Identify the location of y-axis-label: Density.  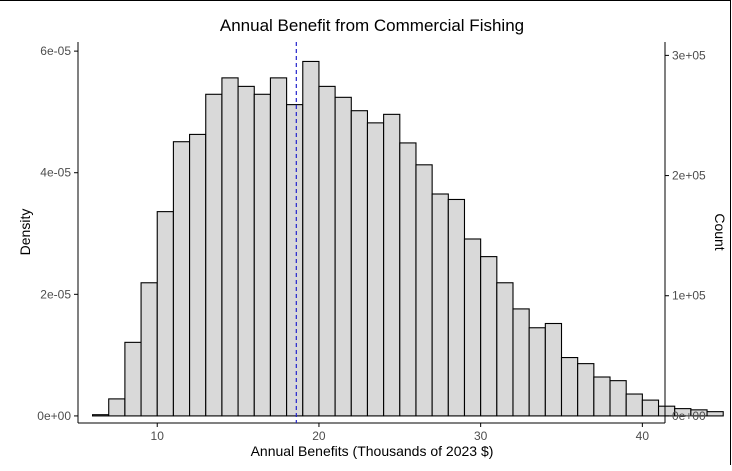
(25, 232).